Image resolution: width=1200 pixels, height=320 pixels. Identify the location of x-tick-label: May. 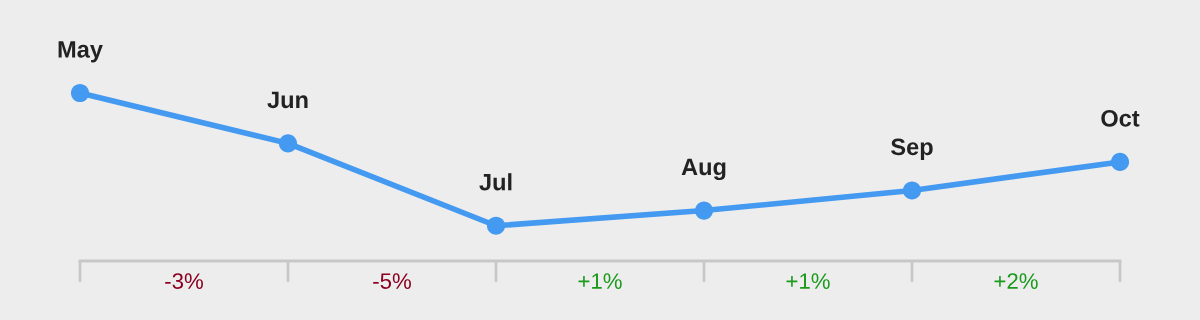
(80, 52).